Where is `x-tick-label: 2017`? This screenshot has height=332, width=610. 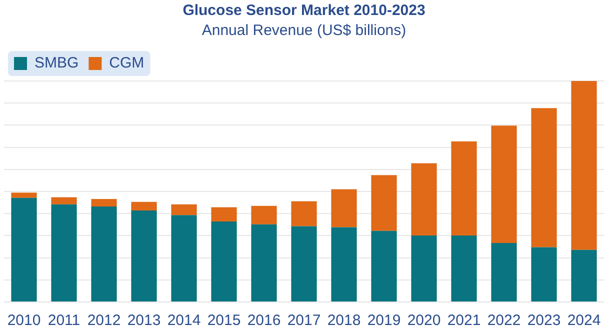 x-tick-label: 2017 is located at coordinates (304, 321).